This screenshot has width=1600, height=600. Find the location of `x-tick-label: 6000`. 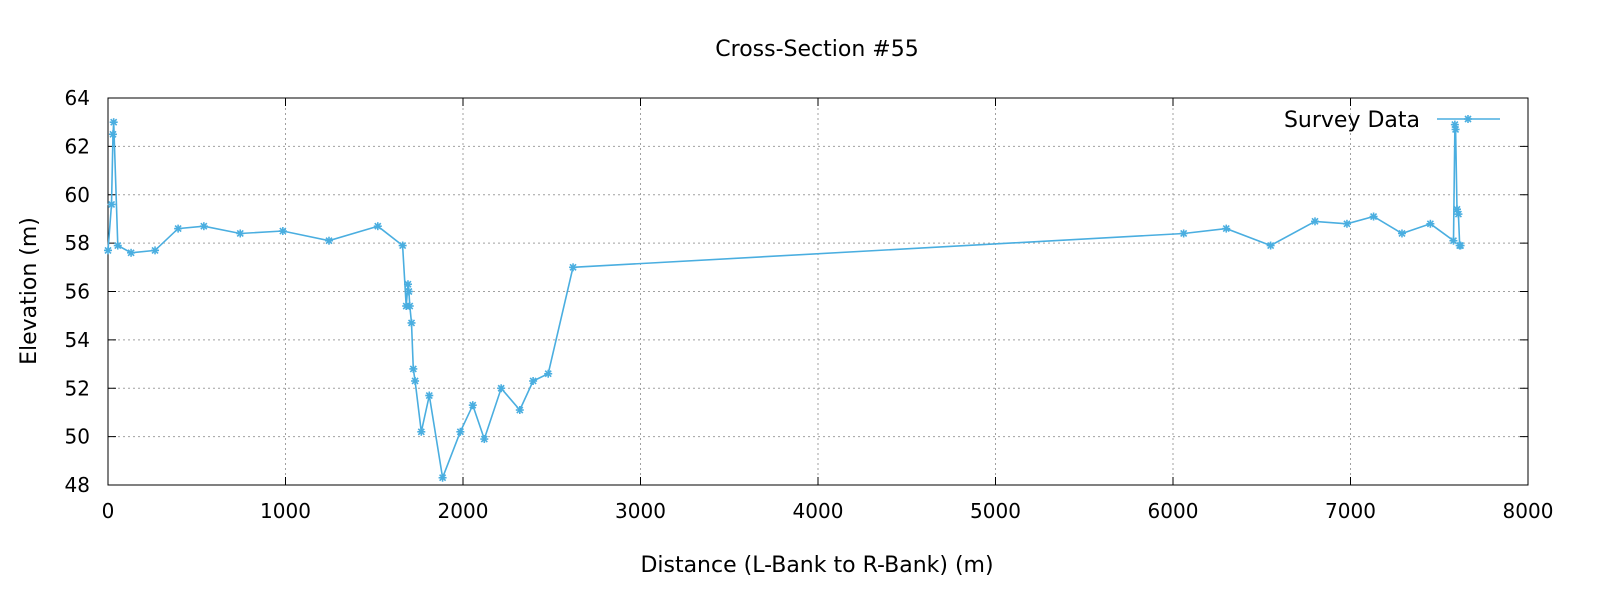

x-tick-label: 6000 is located at coordinates (1173, 511).